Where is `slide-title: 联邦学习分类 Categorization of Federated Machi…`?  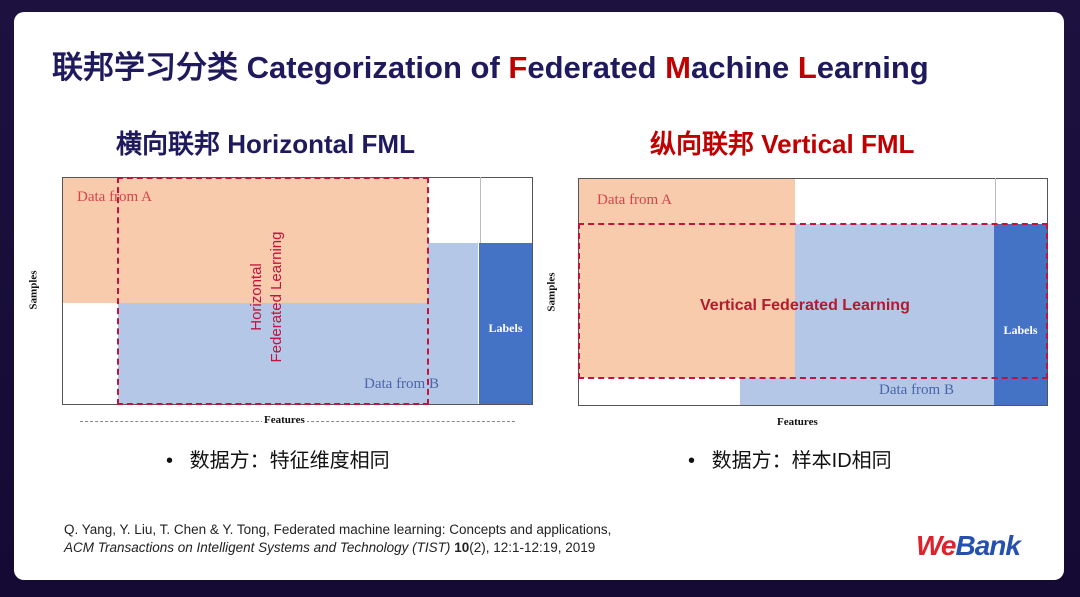
slide-title: 联邦学习分类 Categorization of Federated Machi… is located at coordinates (490, 67).